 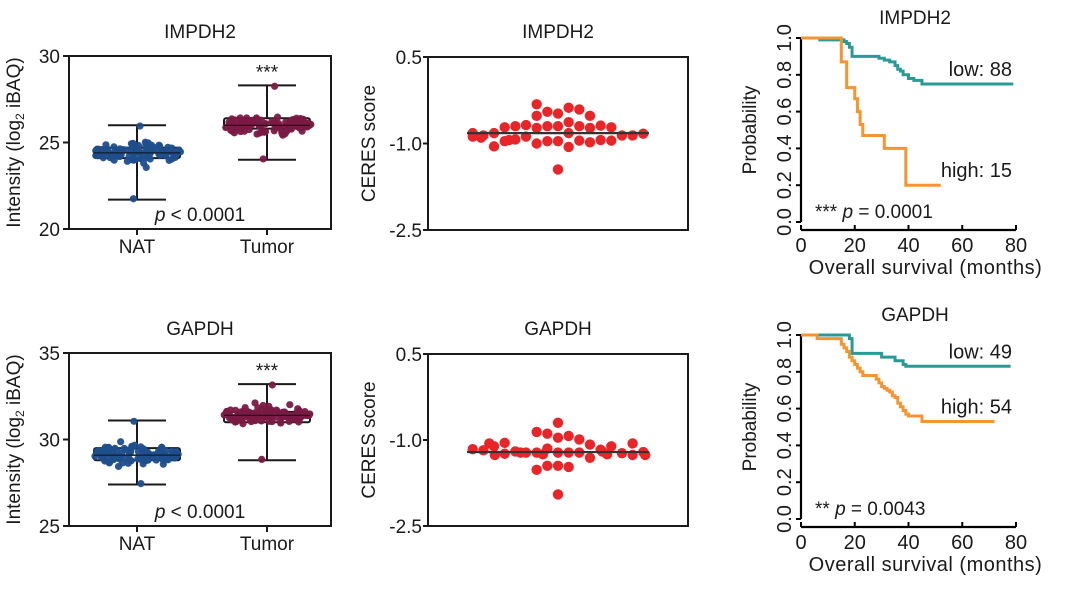 What do you see at coordinates (558, 329) in the screenshot?
I see `panel-title: GAPDH` at bounding box center [558, 329].